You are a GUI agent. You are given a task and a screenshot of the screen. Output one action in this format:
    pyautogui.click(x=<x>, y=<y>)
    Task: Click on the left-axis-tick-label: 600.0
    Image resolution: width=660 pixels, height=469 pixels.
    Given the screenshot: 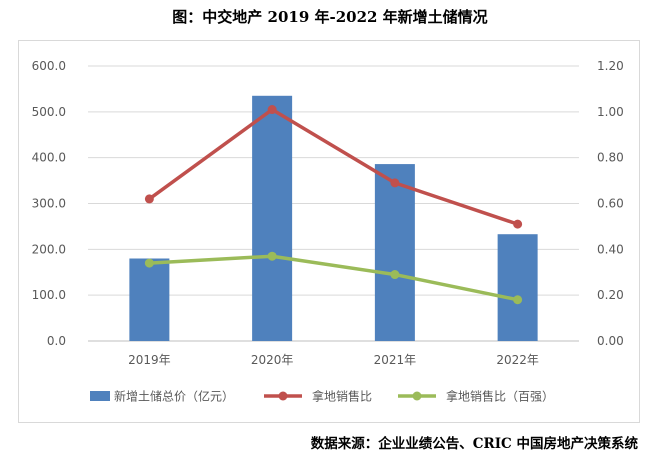 What is the action you would take?
    pyautogui.click(x=49, y=66)
    